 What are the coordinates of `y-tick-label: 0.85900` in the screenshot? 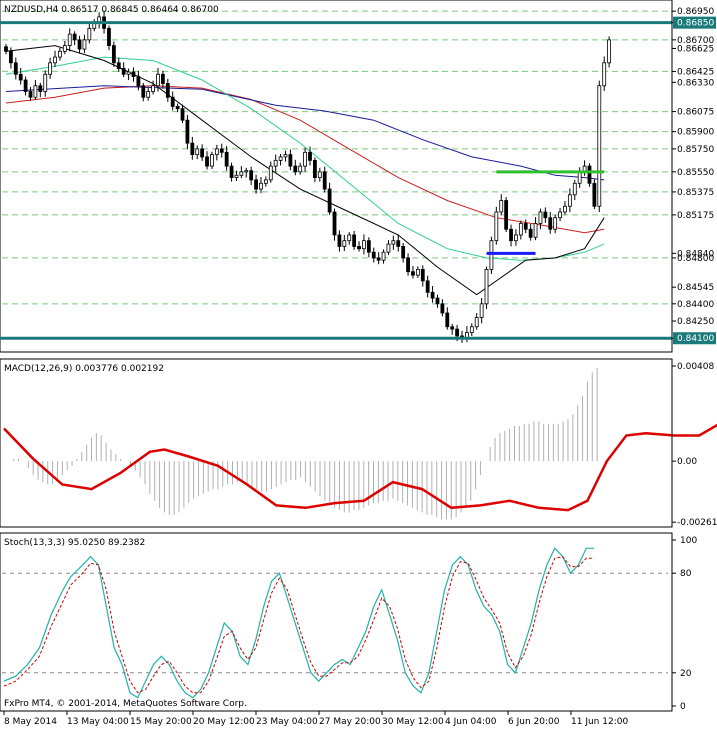 It's located at (695, 133).